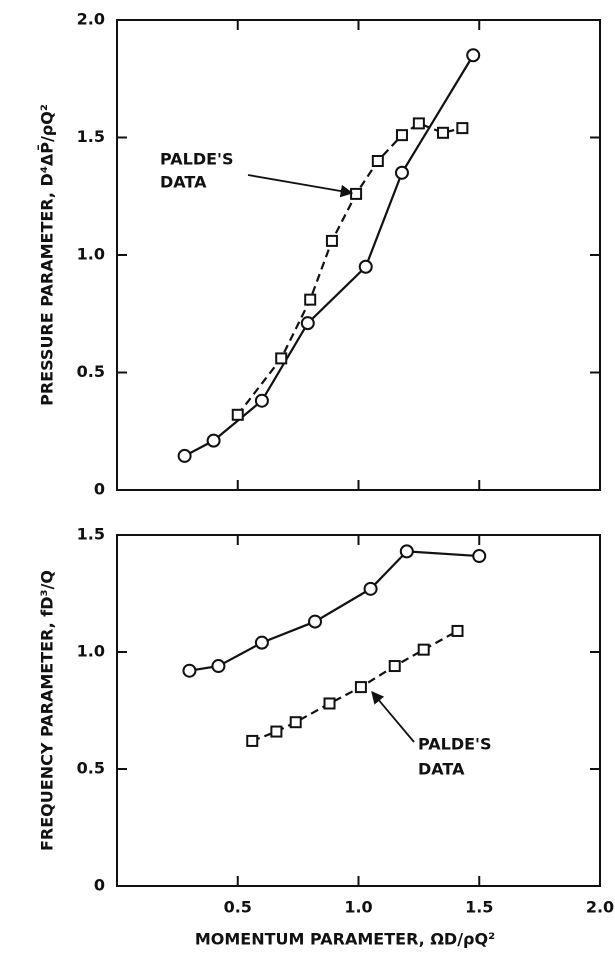 The image size is (615, 953). Describe the element at coordinates (345, 939) in the screenshot. I see `x-axis-label: MOMENTUM PARAMETER, ΩD/ρQ²` at that location.